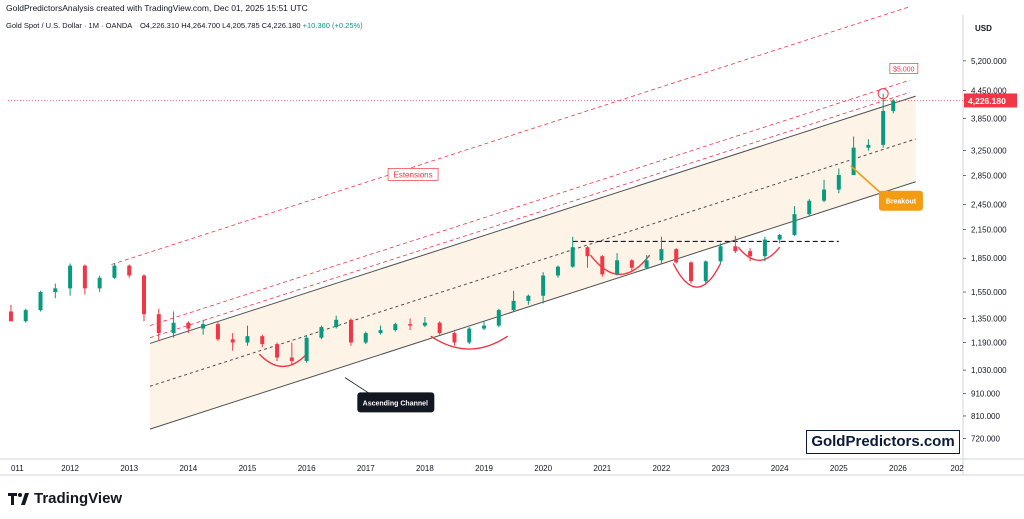 This screenshot has width=1024, height=519. Describe the element at coordinates (883, 94) in the screenshot. I see `target-circle` at that location.